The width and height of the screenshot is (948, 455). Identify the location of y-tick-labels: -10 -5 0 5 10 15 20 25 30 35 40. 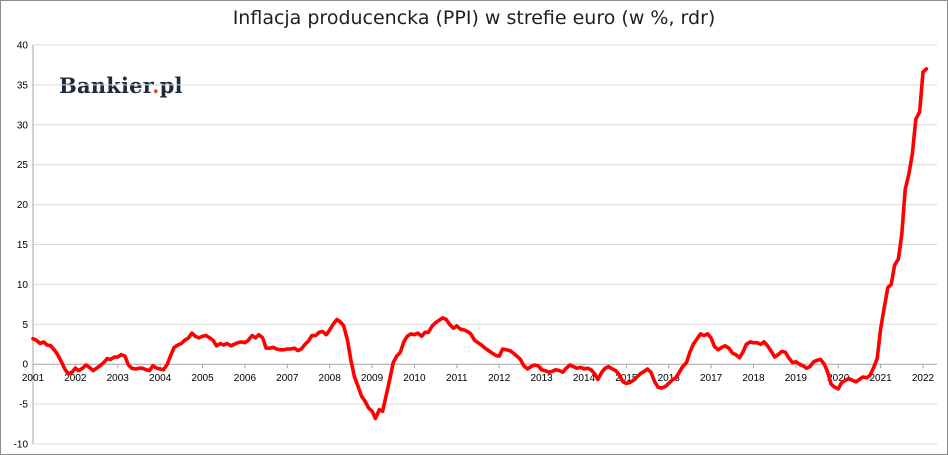
(21, 246).